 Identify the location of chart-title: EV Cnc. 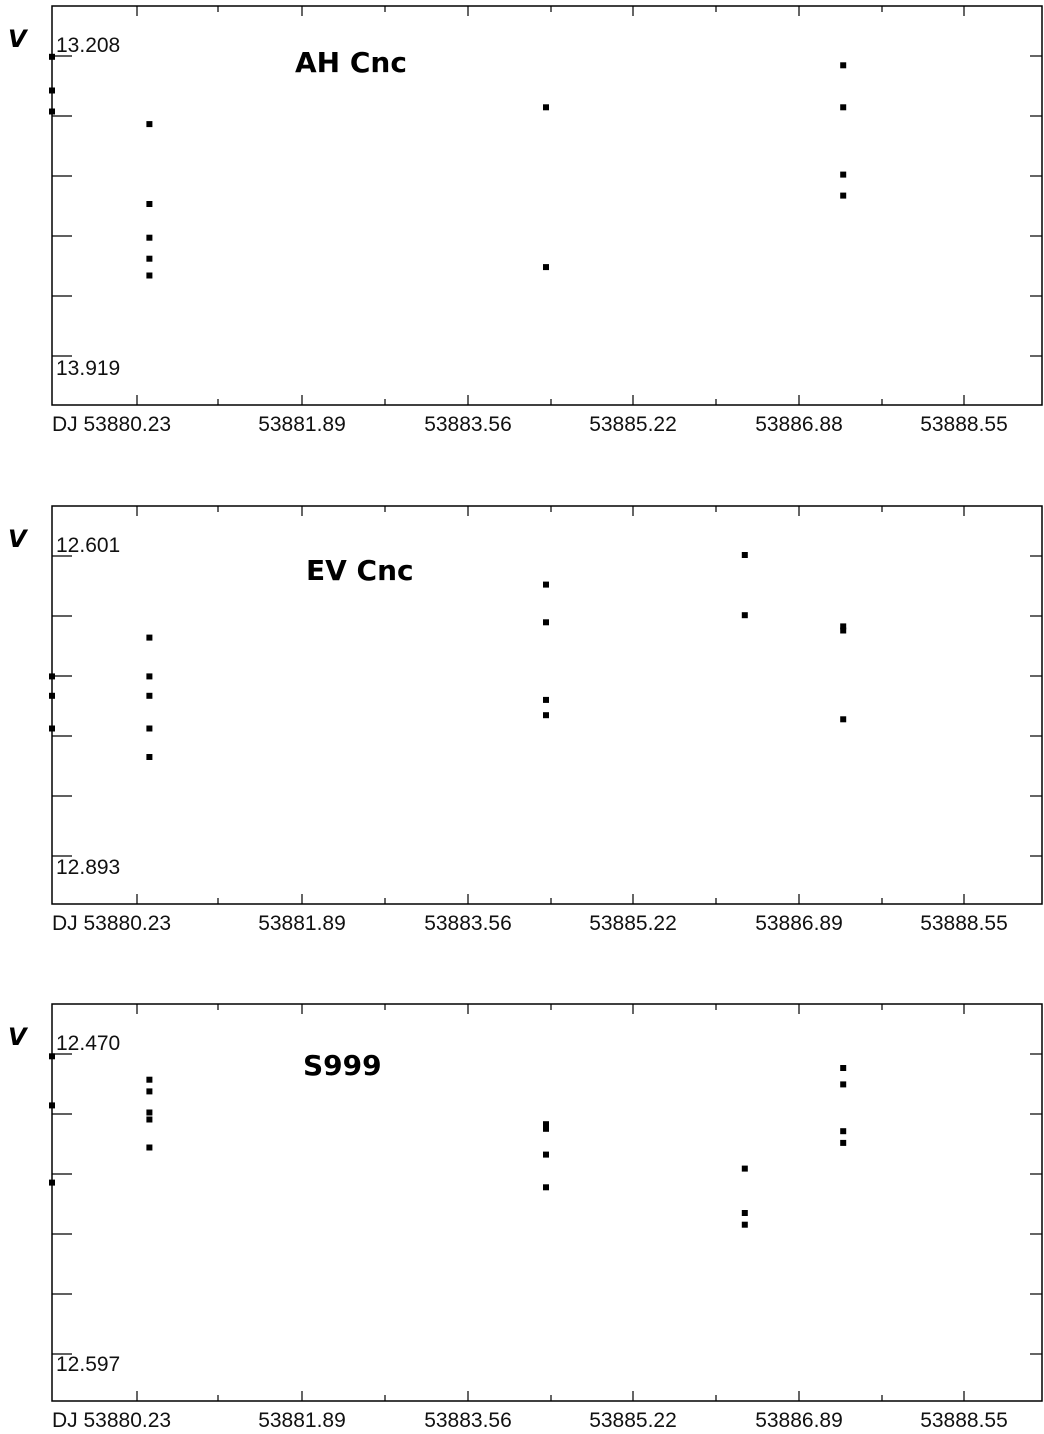
(360, 570).